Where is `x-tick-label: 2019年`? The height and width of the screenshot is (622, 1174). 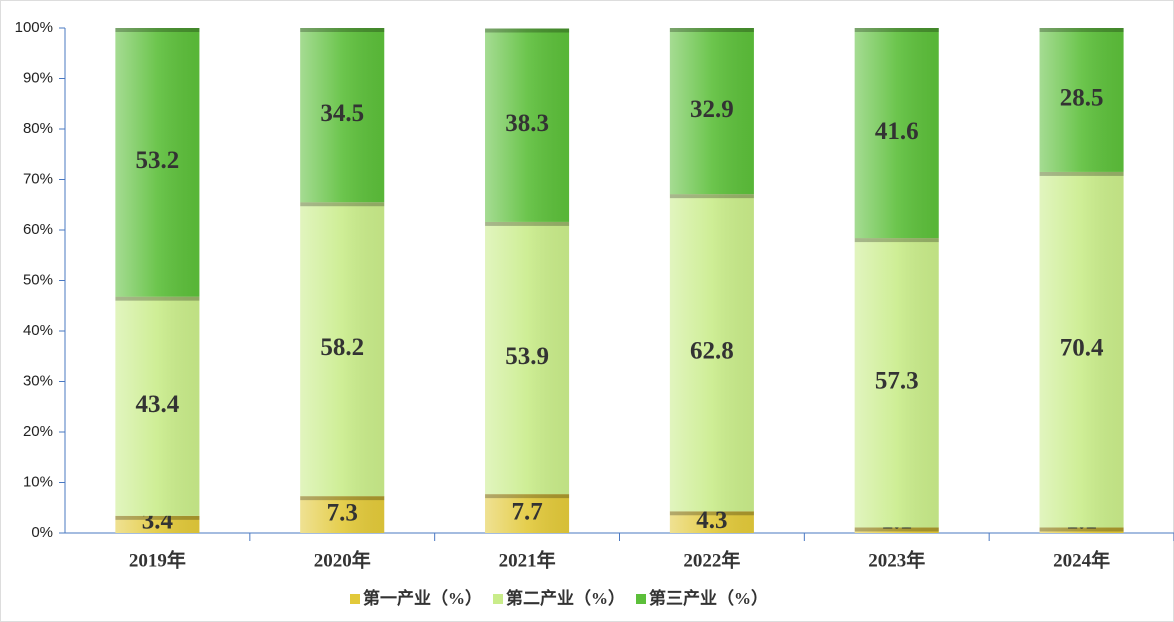 x-tick-label: 2019年 is located at coordinates (157, 559).